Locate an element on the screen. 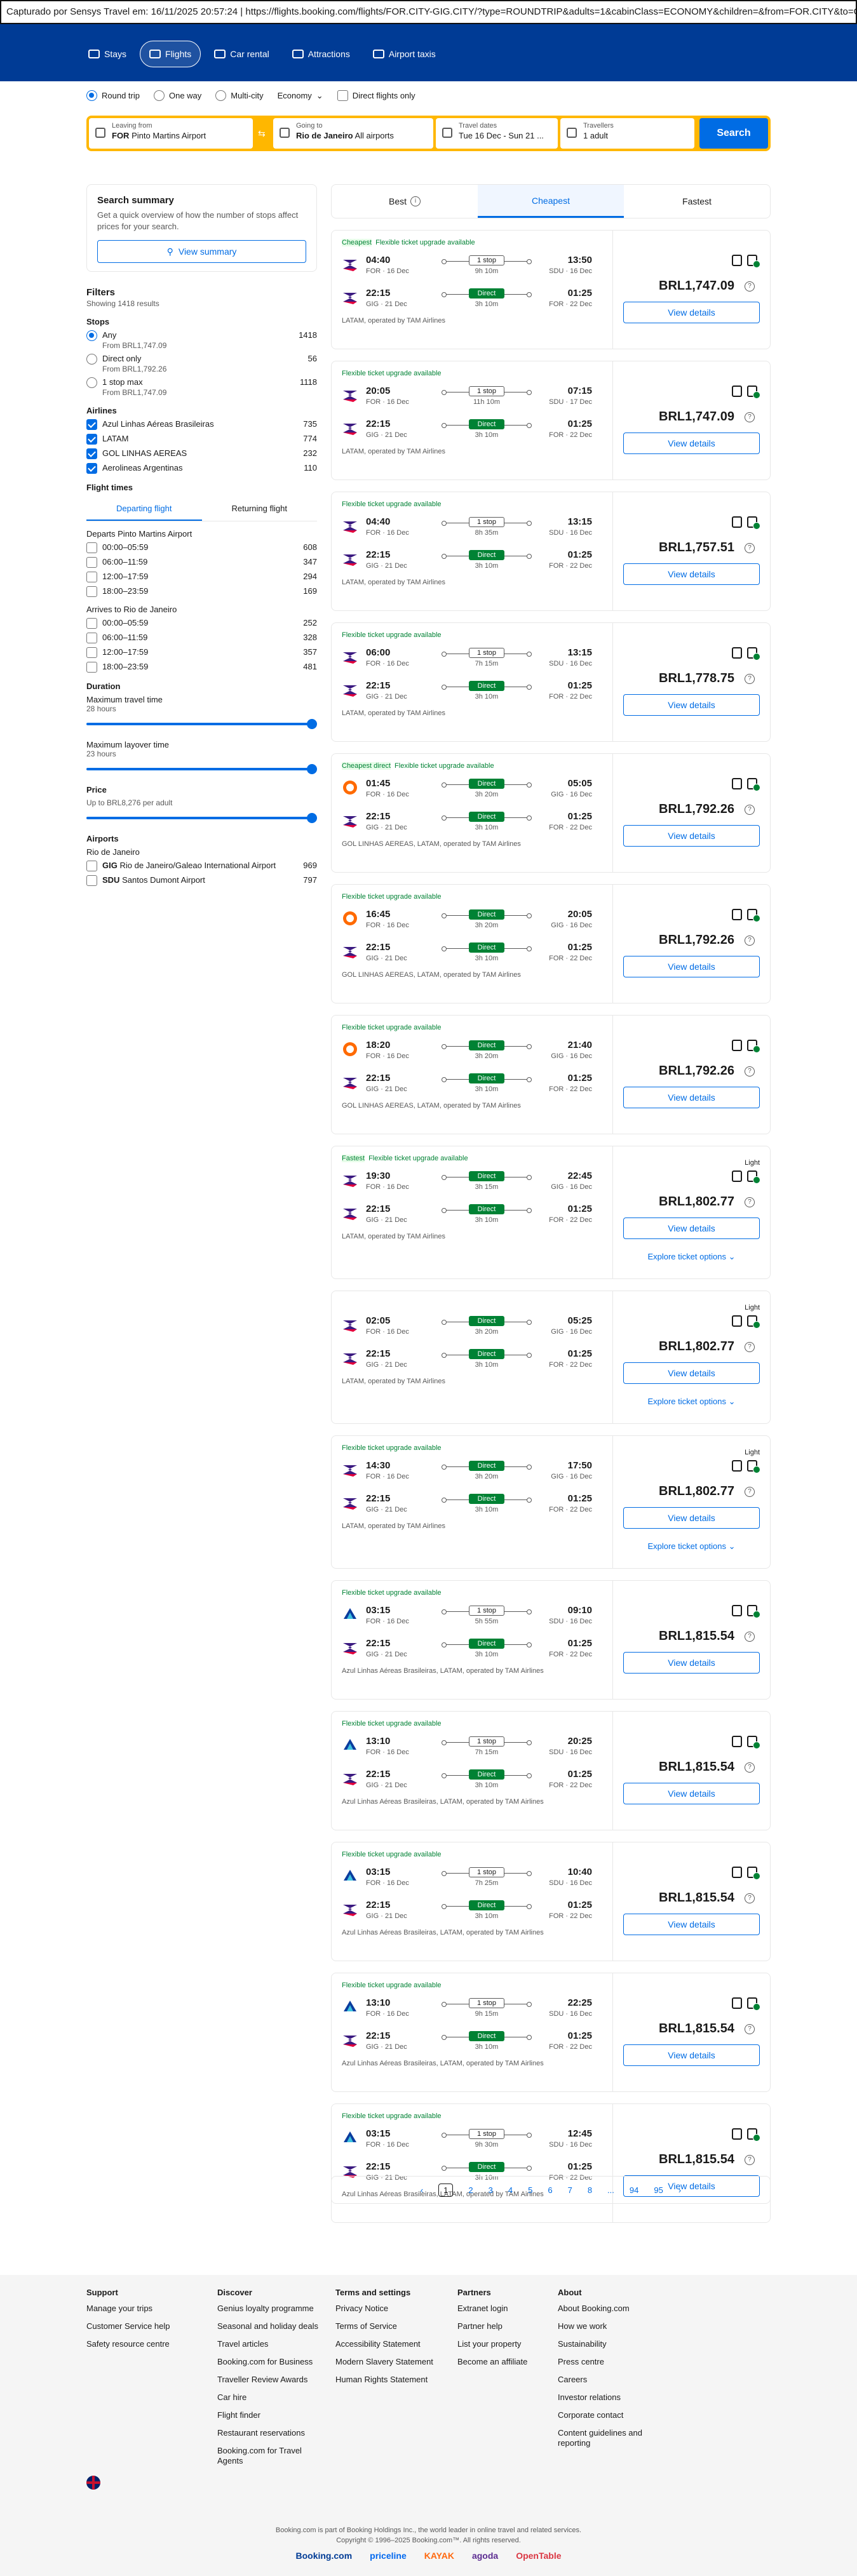  stops-option: 1 stop max From BRL1,747.09 1118 is located at coordinates (201, 387).